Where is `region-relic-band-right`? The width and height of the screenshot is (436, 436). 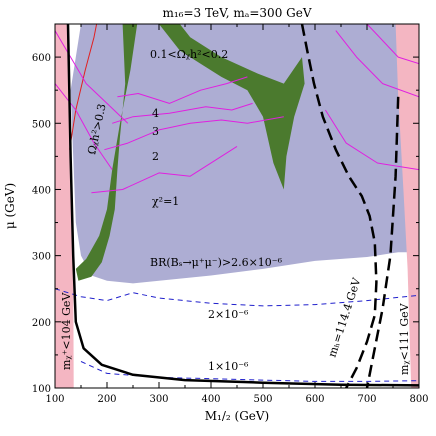 region-relic-band-right is located at coordinates (232, 107).